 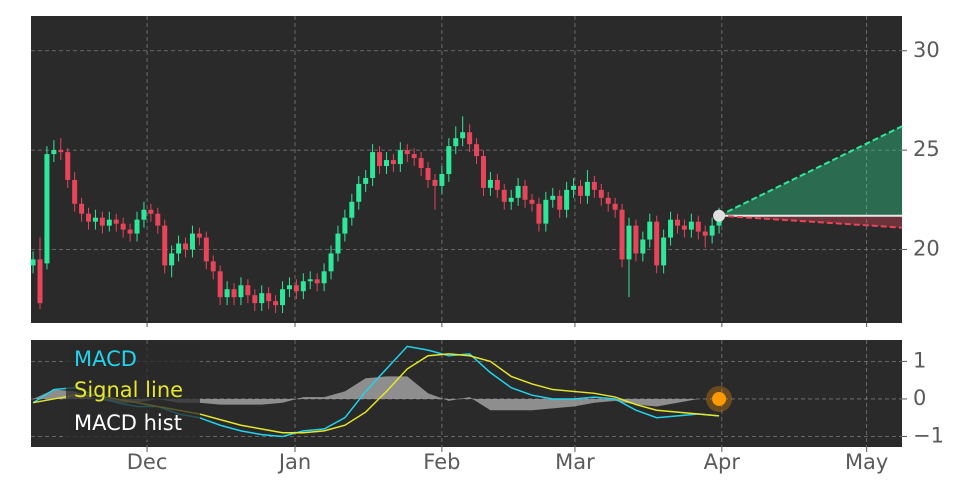 I want to click on forecast-upper, so click(x=810, y=171).